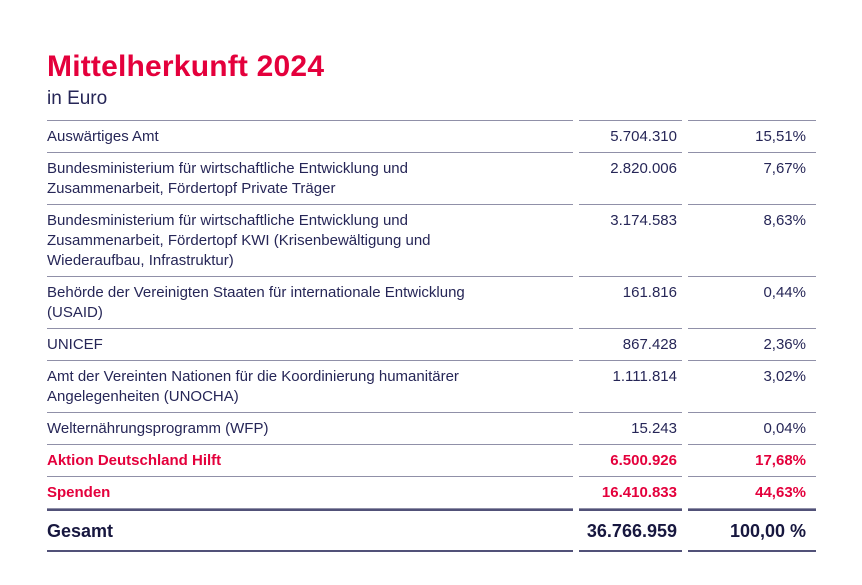 The width and height of the screenshot is (862, 585). Describe the element at coordinates (310, 429) in the screenshot. I see `row-label: Welternährungsprogramm (WFP)` at that location.